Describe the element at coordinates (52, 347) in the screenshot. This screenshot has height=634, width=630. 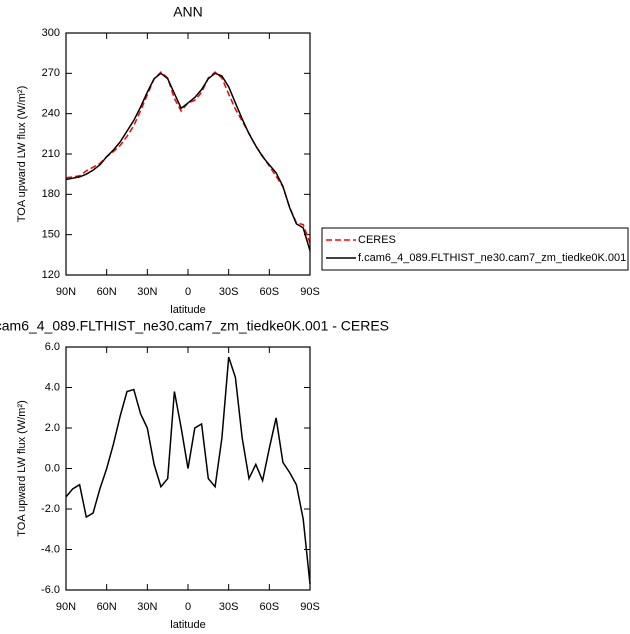
I see `y-tick-label: 6.0` at that location.